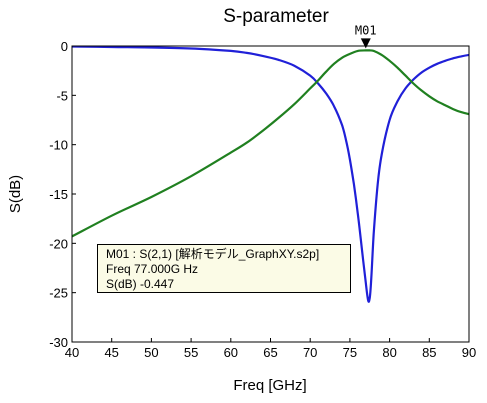 The image size is (487, 403). Describe the element at coordinates (140, 284) in the screenshot. I see `marker-readout-line3: S(dB) -0.447` at that location.